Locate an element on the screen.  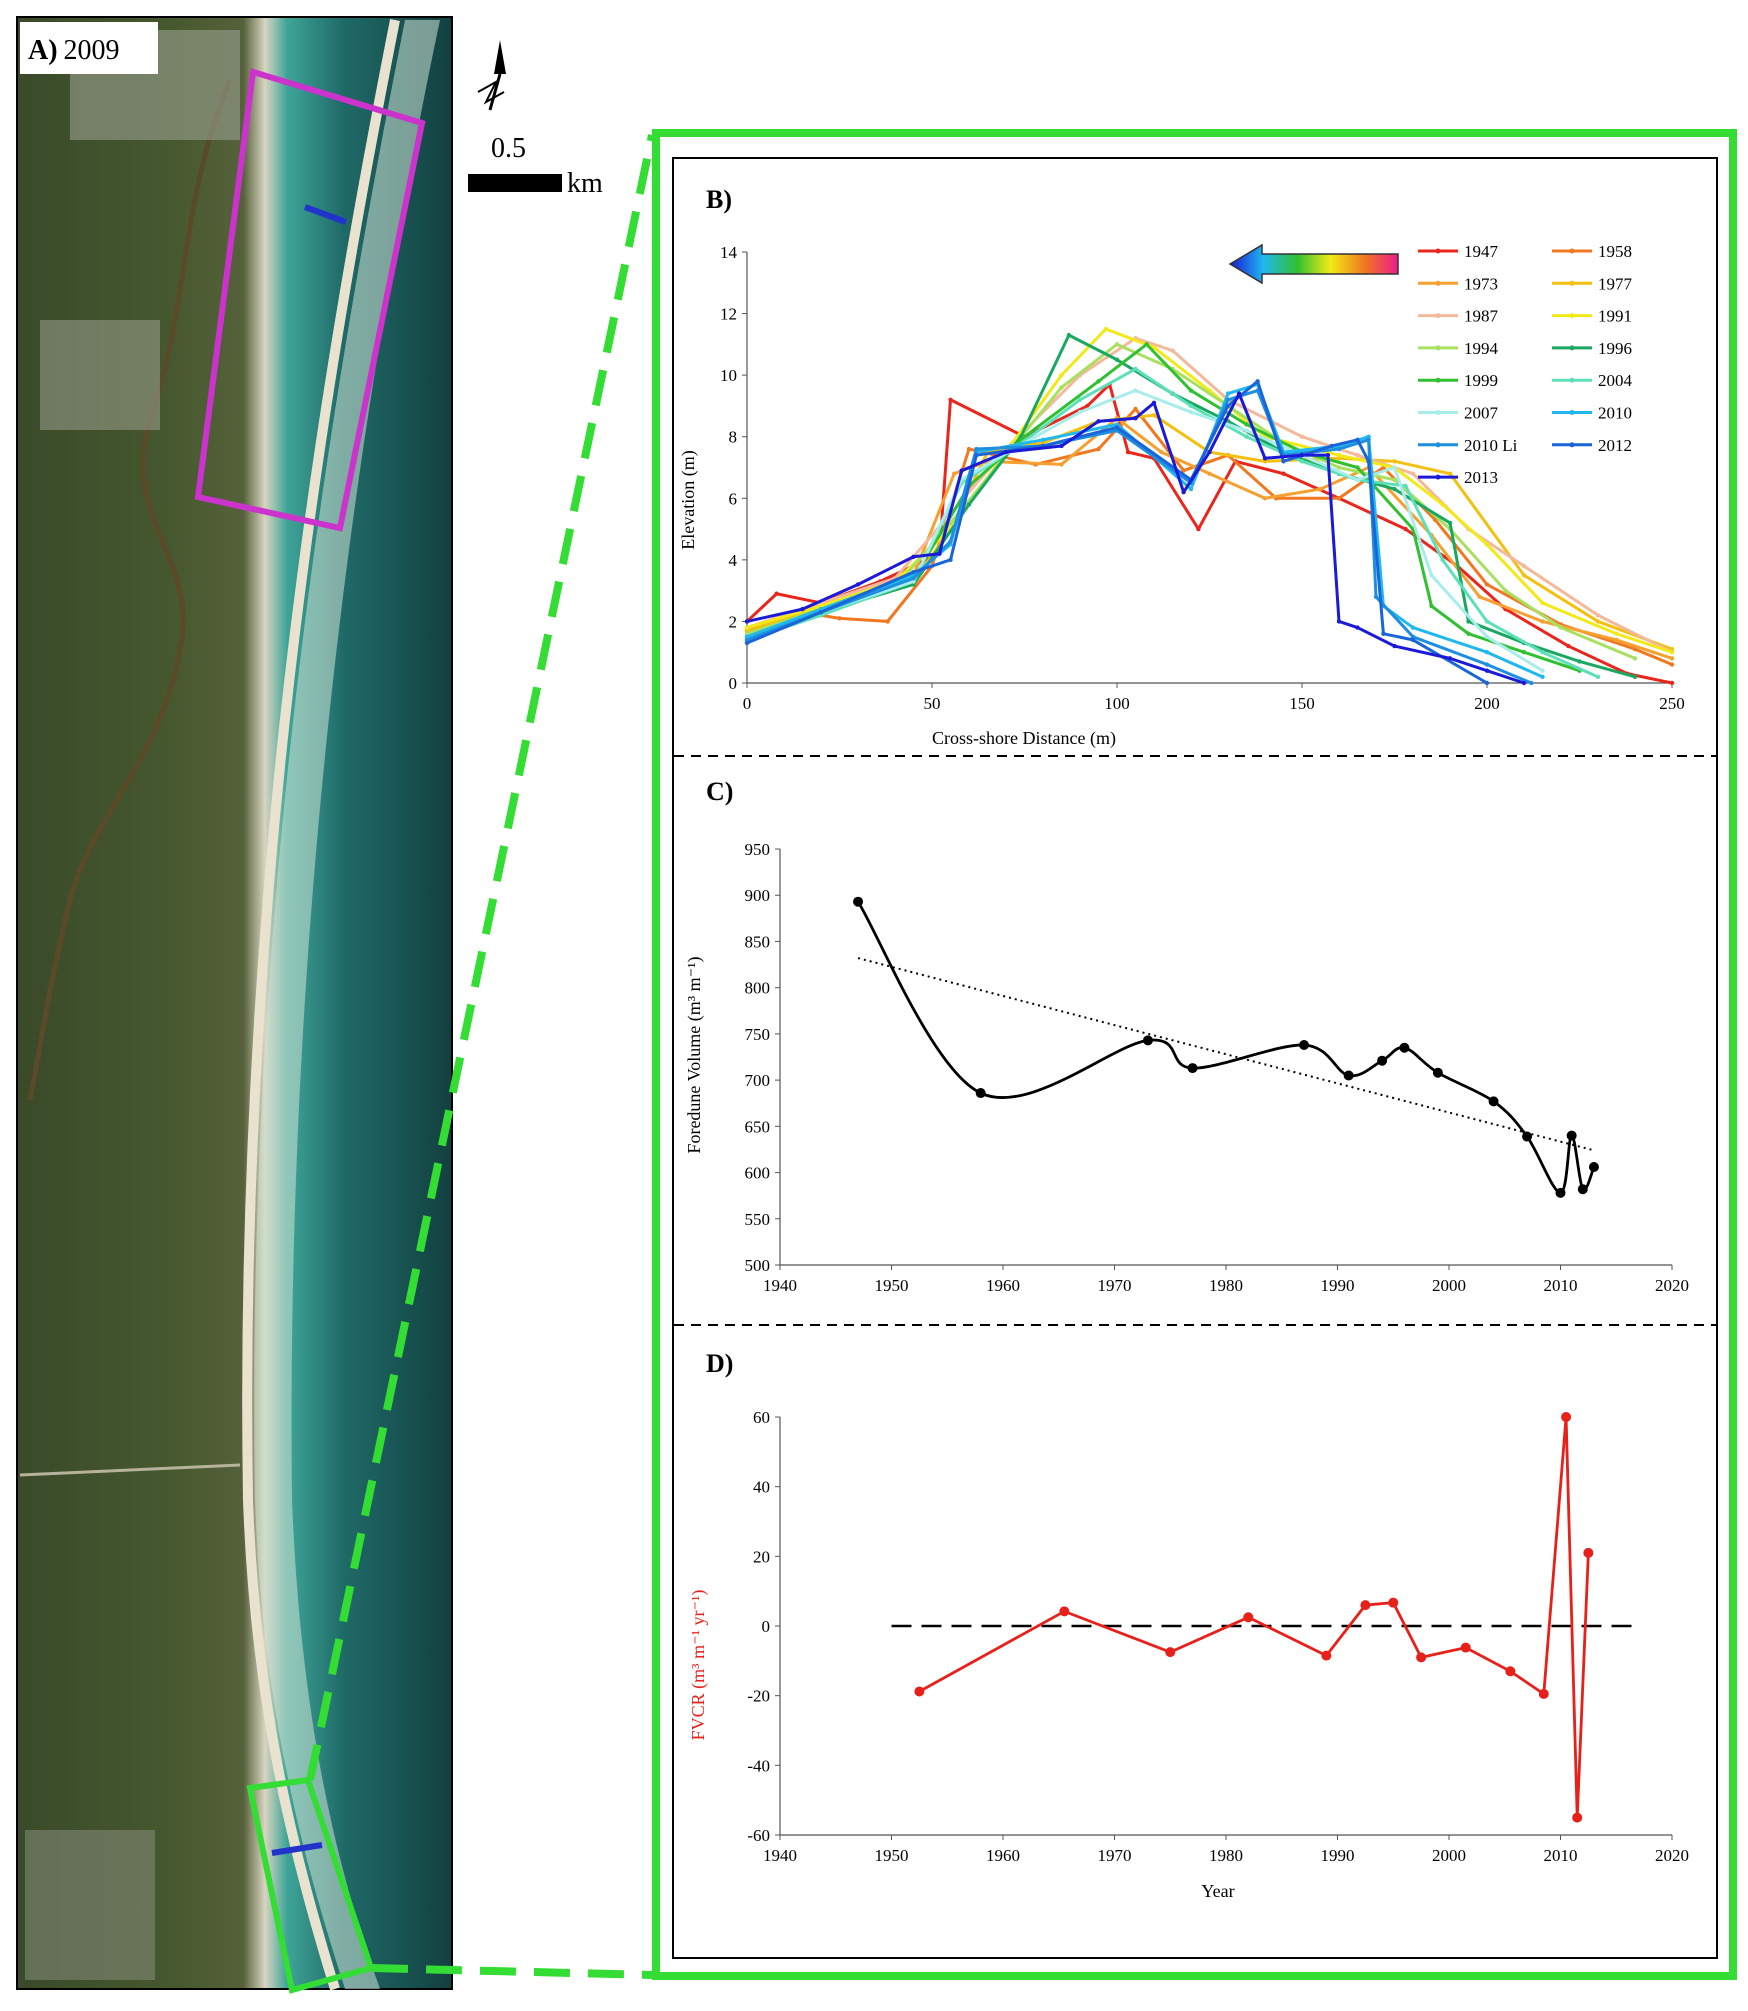
road-track is located at coordinates (130, 1470).